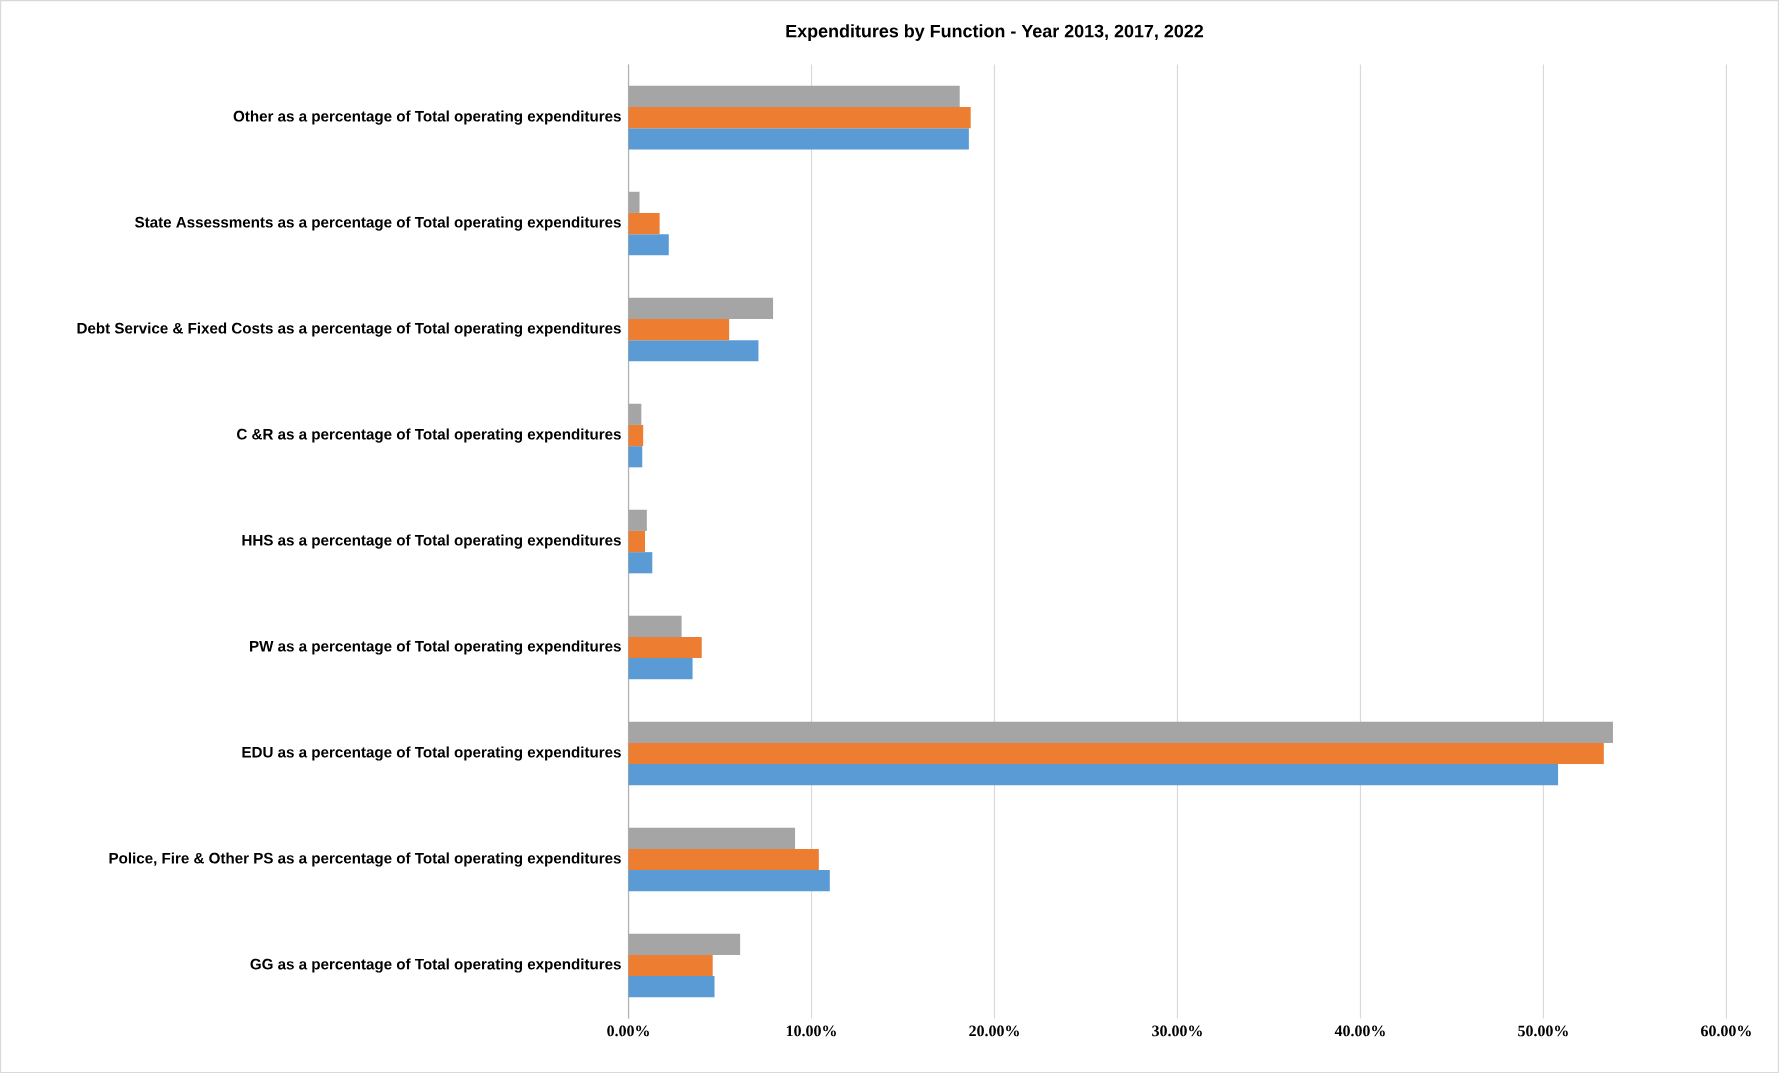  Describe the element at coordinates (349, 329) in the screenshot. I see `y-tick-label: Debt Service & Fixed Costs as a percentage of Total operating expenditures` at that location.